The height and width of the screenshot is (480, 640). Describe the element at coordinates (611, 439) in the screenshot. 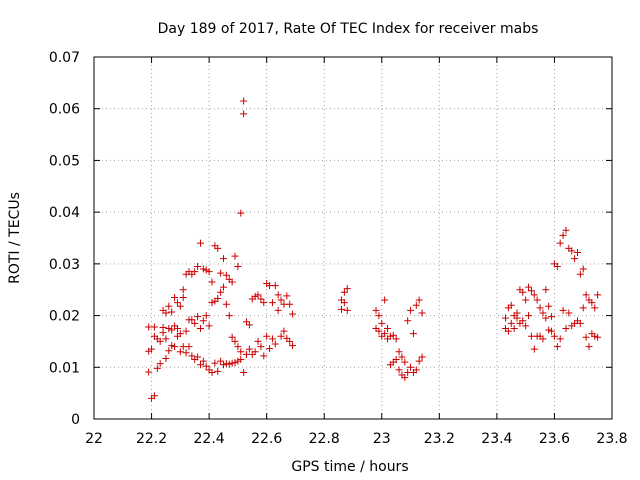

I see `x-tick-label: 23.8` at that location.